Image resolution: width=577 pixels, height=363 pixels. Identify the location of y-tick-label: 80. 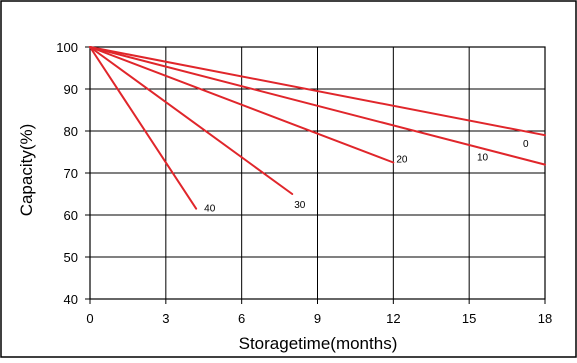
(71, 131).